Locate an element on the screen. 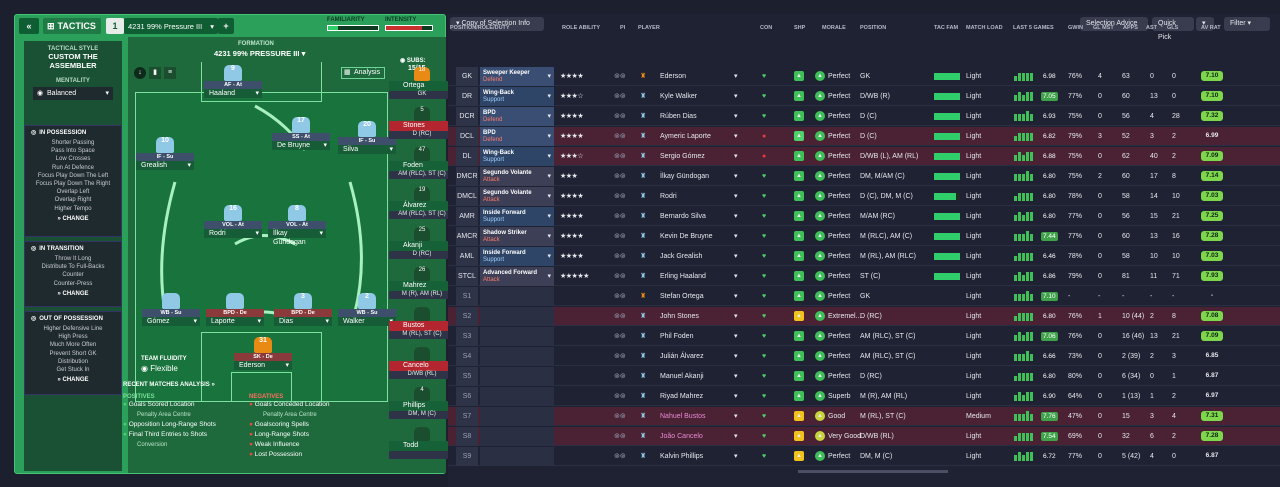  role-duty-select: Inside Forward Support ▾ is located at coordinates (517, 216).